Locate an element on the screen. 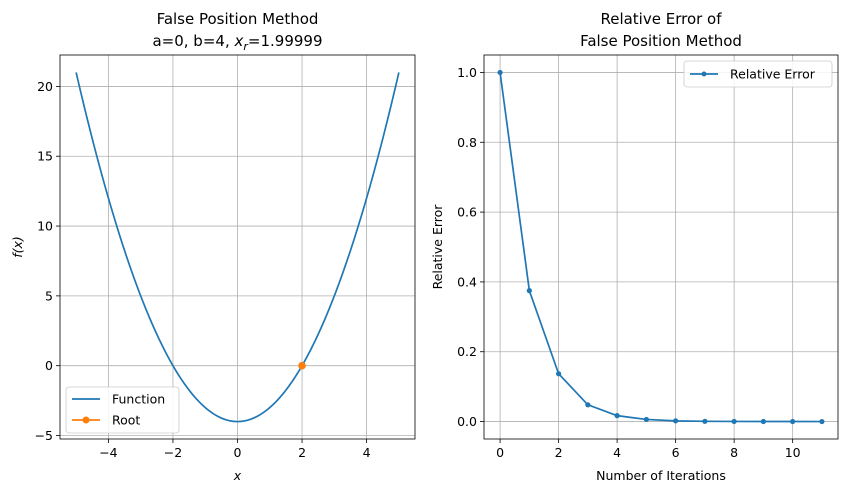  chart1-y-axis-label: Relative Error is located at coordinates (437, 247).